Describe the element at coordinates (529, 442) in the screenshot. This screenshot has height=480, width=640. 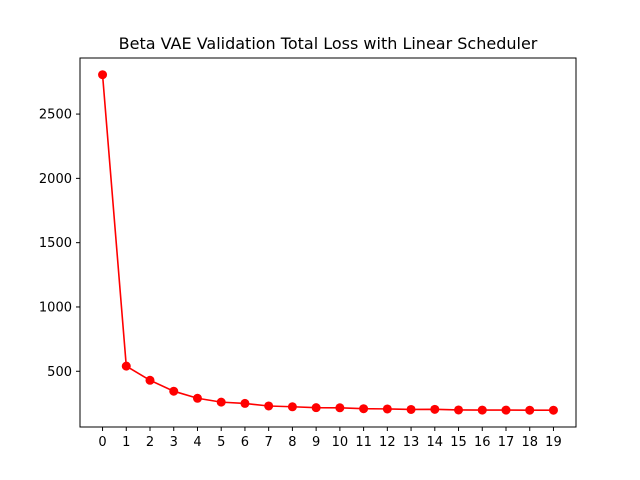
I see `x-tick-label: 18` at that location.